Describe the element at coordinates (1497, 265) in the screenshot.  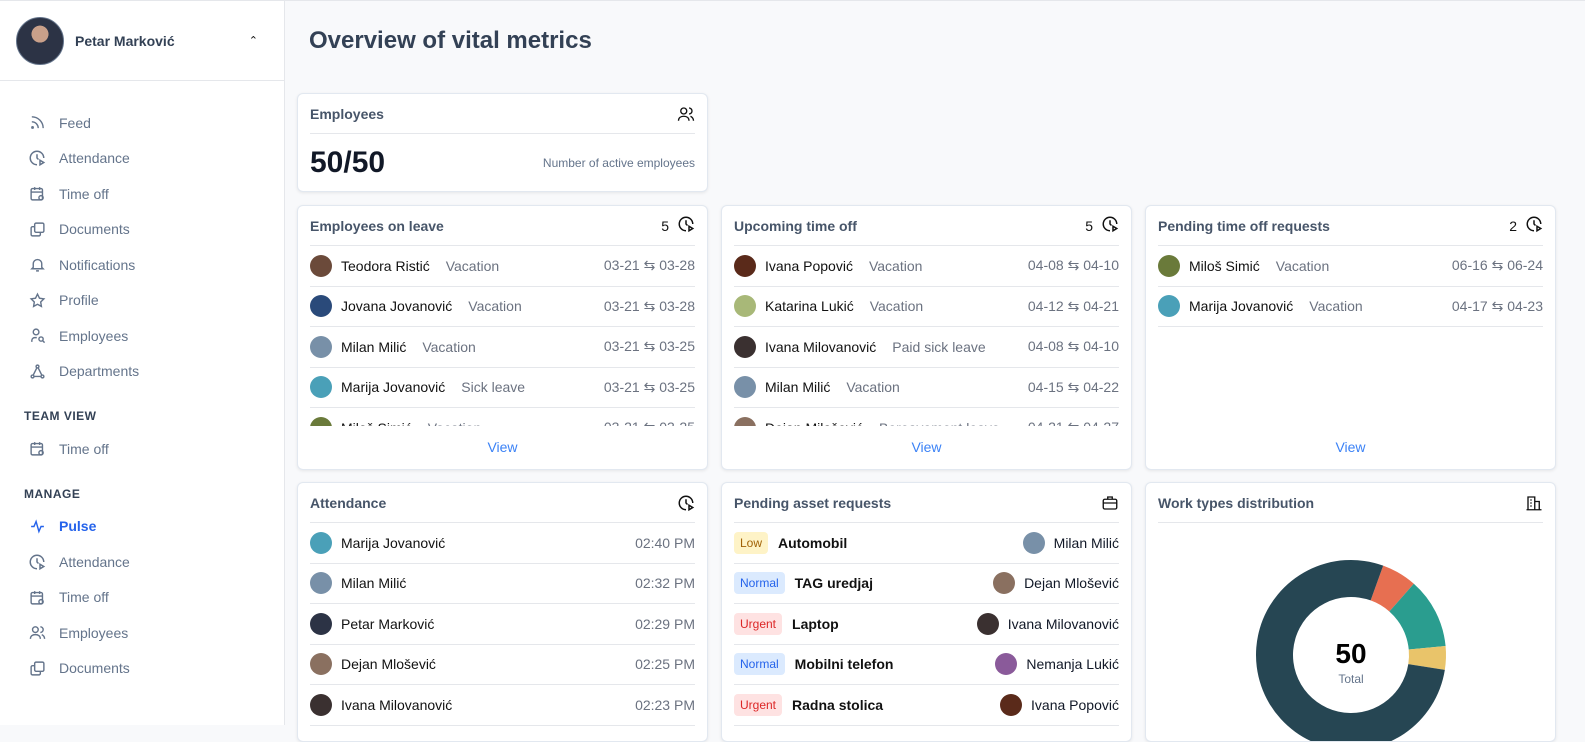
I see `date-range: 06-16 ⇆ 06-24` at that location.